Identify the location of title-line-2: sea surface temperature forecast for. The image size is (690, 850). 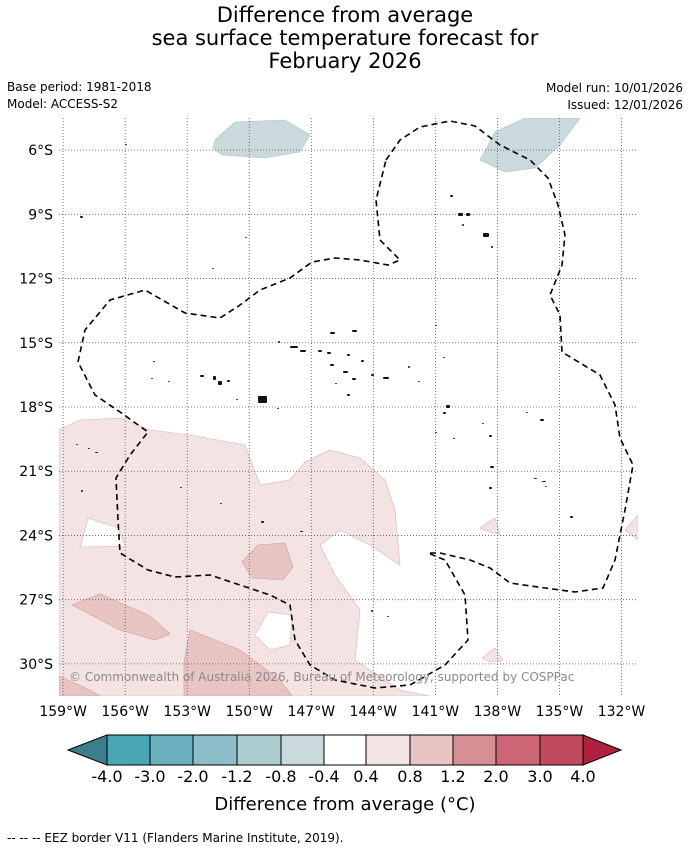
(345, 38).